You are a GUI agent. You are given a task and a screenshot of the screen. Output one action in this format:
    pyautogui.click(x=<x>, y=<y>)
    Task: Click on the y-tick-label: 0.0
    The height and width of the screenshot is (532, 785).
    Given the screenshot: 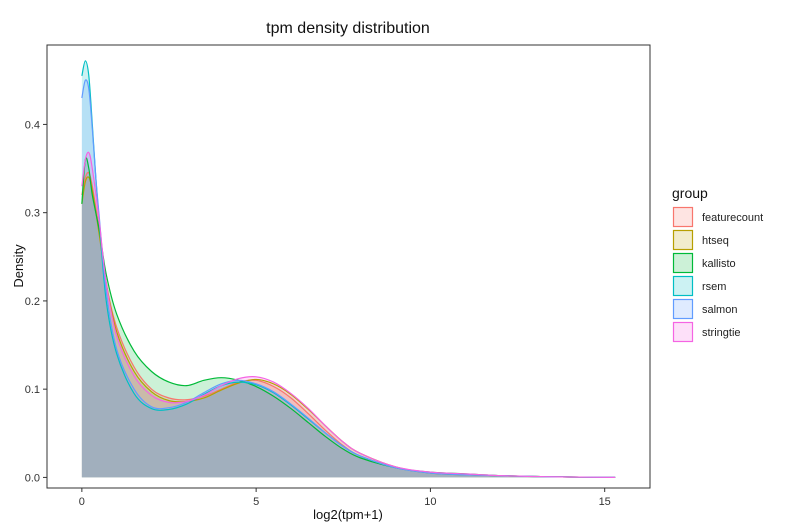 What is the action you would take?
    pyautogui.click(x=32, y=478)
    